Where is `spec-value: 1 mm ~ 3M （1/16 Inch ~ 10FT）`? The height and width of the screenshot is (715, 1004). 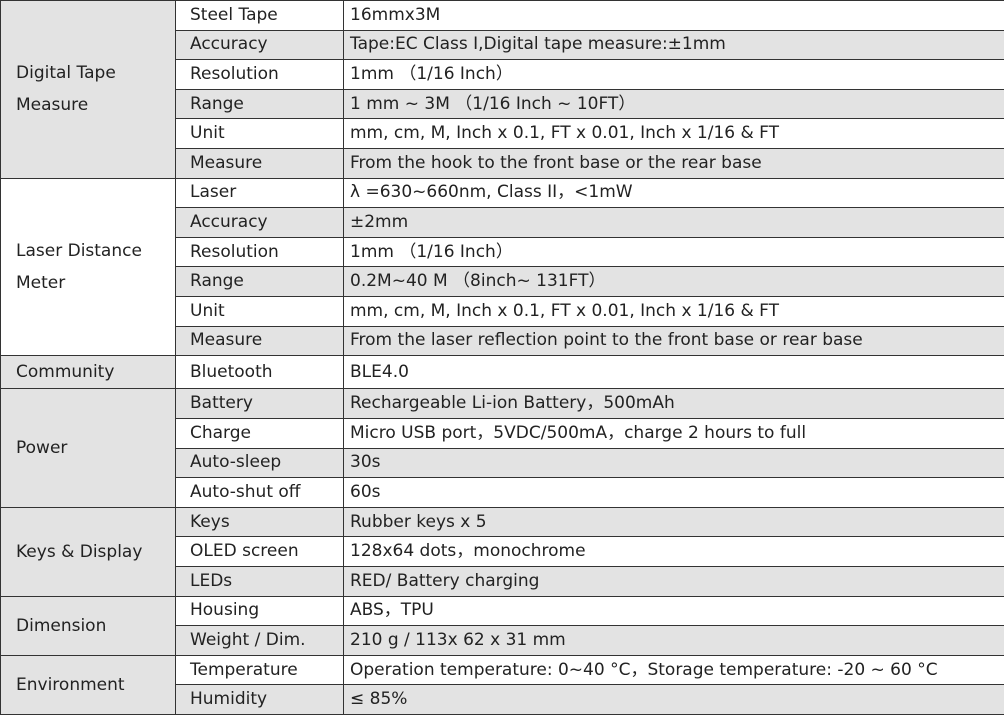
spec-value: 1 mm ~ 3M （1/16 Inch ~ 10FT） is located at coordinates (674, 104).